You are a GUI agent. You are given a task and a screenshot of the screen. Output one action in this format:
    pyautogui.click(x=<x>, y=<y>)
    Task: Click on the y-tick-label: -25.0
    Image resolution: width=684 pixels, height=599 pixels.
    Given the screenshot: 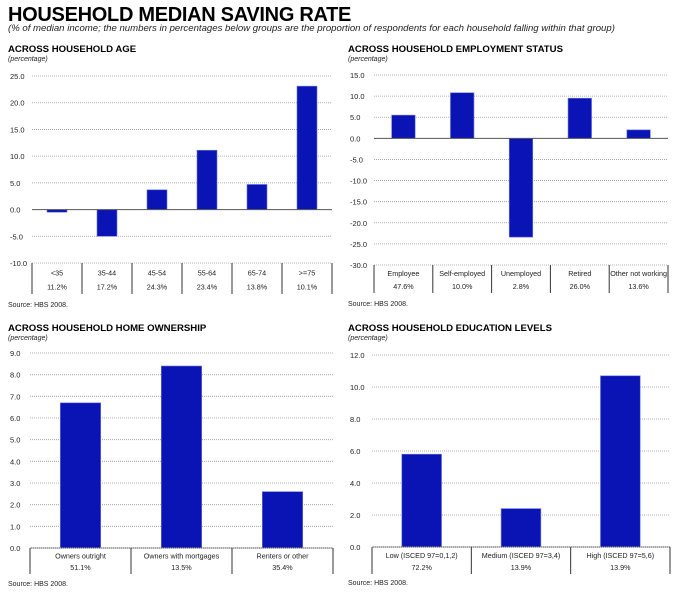 What is the action you would take?
    pyautogui.click(x=358, y=244)
    